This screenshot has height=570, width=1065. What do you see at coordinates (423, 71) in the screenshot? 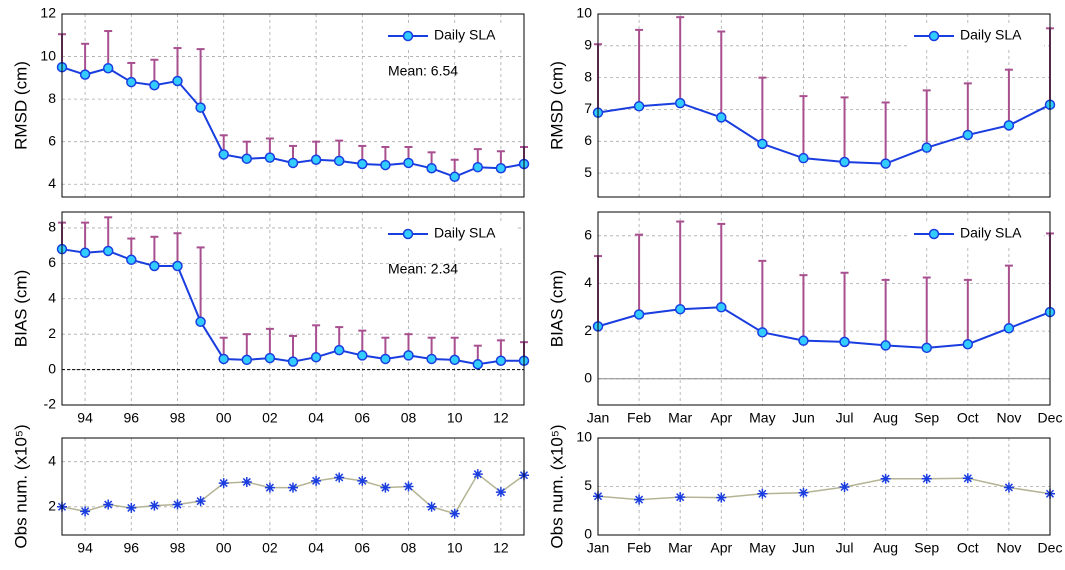
I see `annotation: Mean: 6.54` at bounding box center [423, 71].